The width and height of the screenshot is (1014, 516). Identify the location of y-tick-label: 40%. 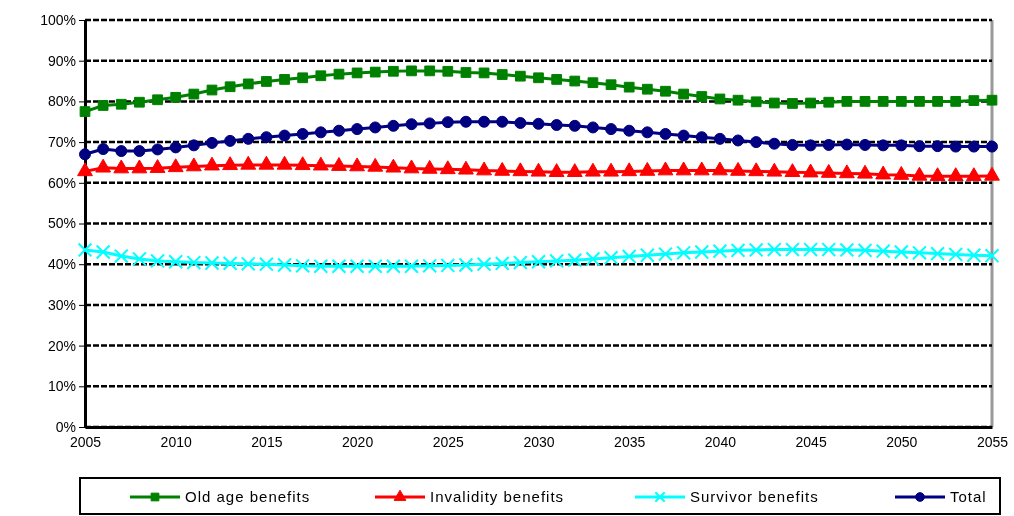
(61, 264).